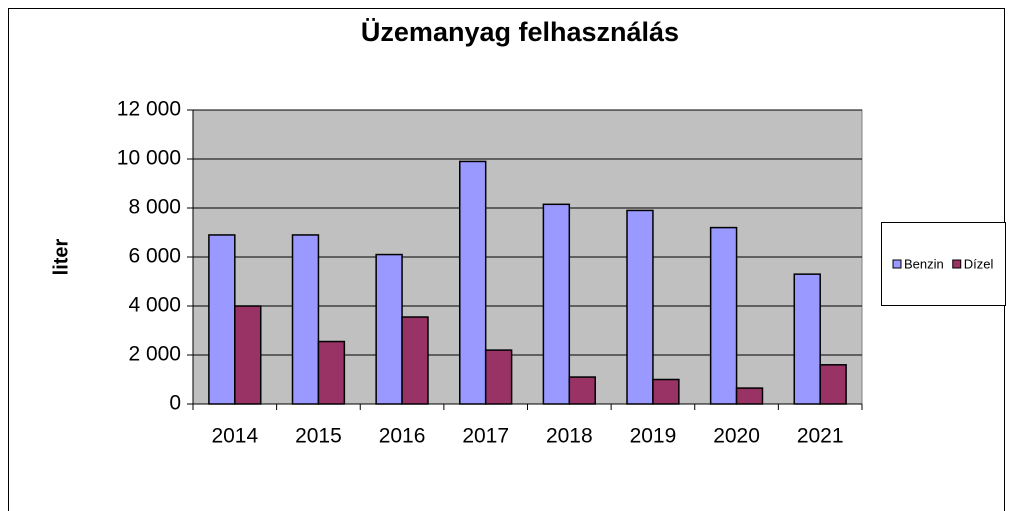 Image resolution: width=1013 pixels, height=511 pixels. What do you see at coordinates (820, 436) in the screenshot?
I see `x-tick-label: 2021` at bounding box center [820, 436].